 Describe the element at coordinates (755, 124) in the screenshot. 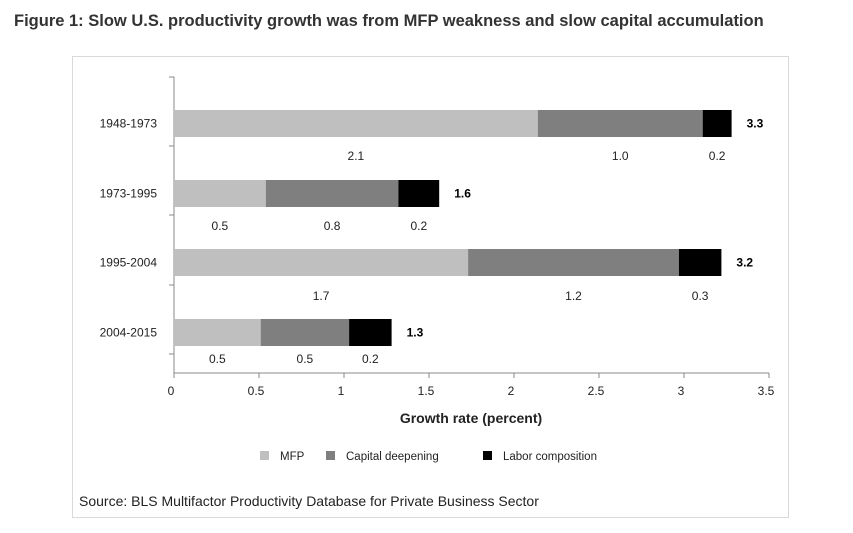

I see `bar-total-label: 3.3` at that location.